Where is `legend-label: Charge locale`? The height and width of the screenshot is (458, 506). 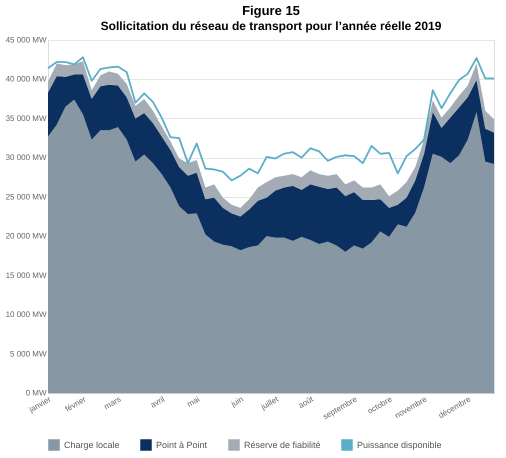 legend-label: Charge locale is located at coordinates (92, 445).